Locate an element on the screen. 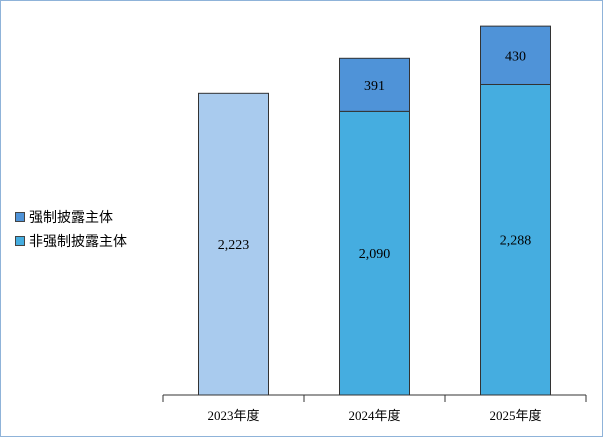 The width and height of the screenshot is (603, 437). data-label-non-mandatory-1: 2,090 is located at coordinates (375, 254).